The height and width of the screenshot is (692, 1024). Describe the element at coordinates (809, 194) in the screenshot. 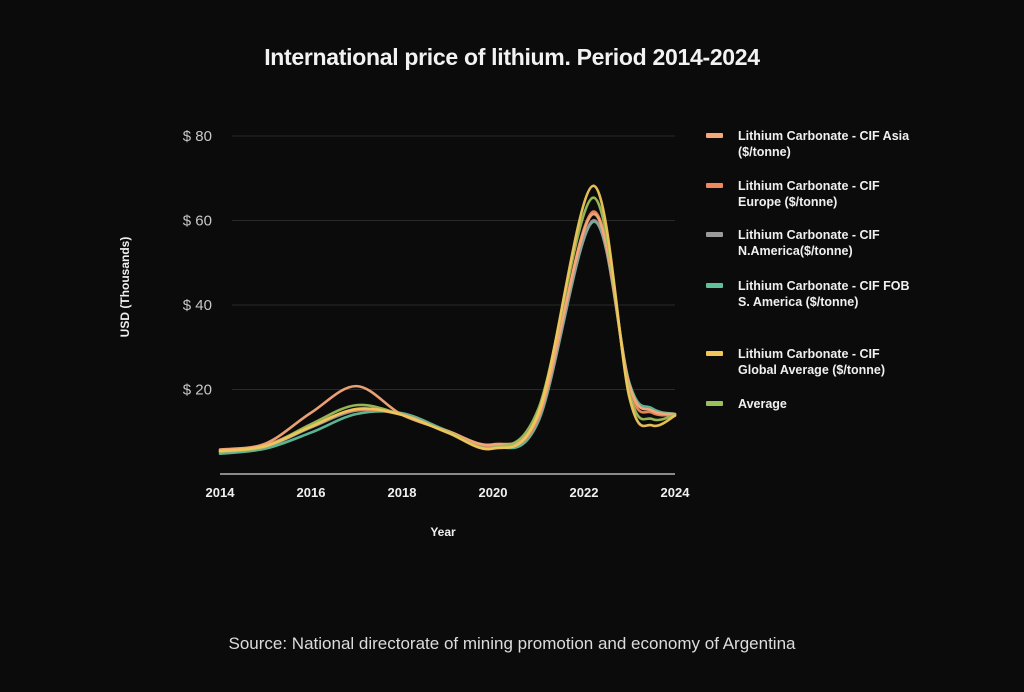

I see `legend-label: Lithium Carbonate - CIF Europe ($/tonne)` at that location.